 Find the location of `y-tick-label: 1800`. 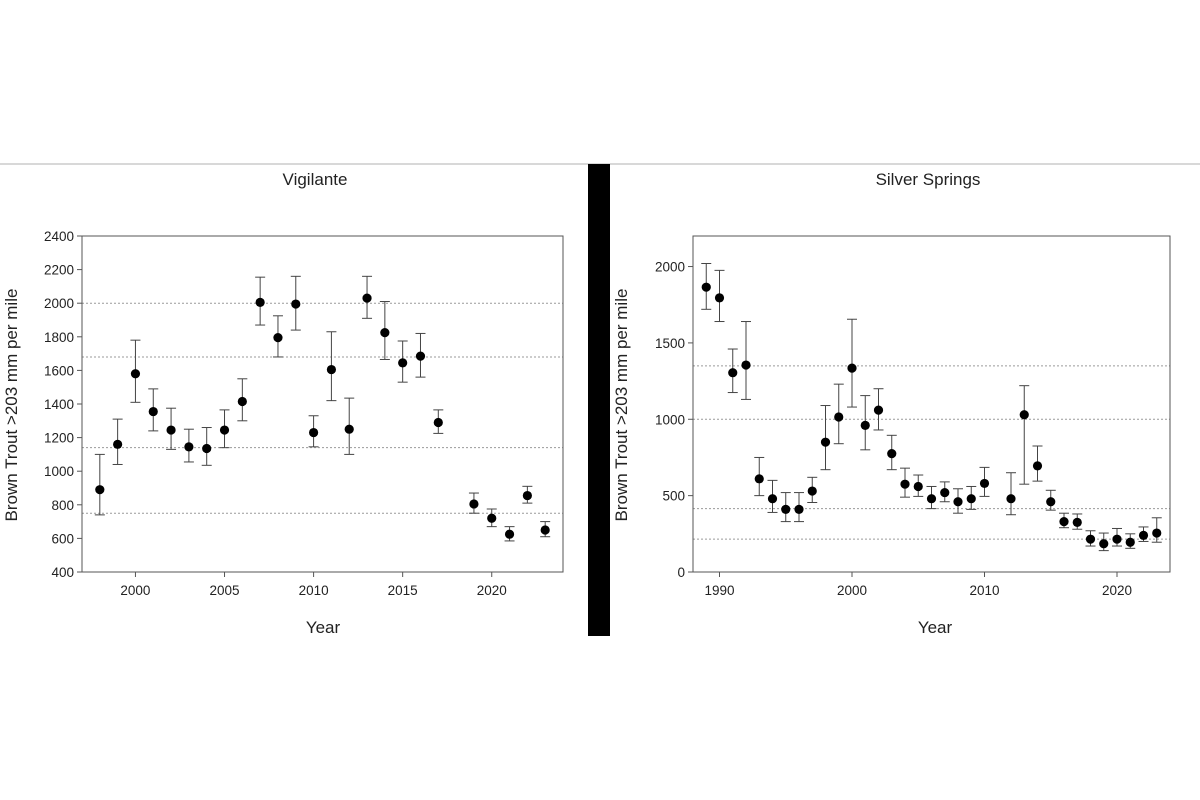

y-tick-label: 1800 is located at coordinates (59, 337).